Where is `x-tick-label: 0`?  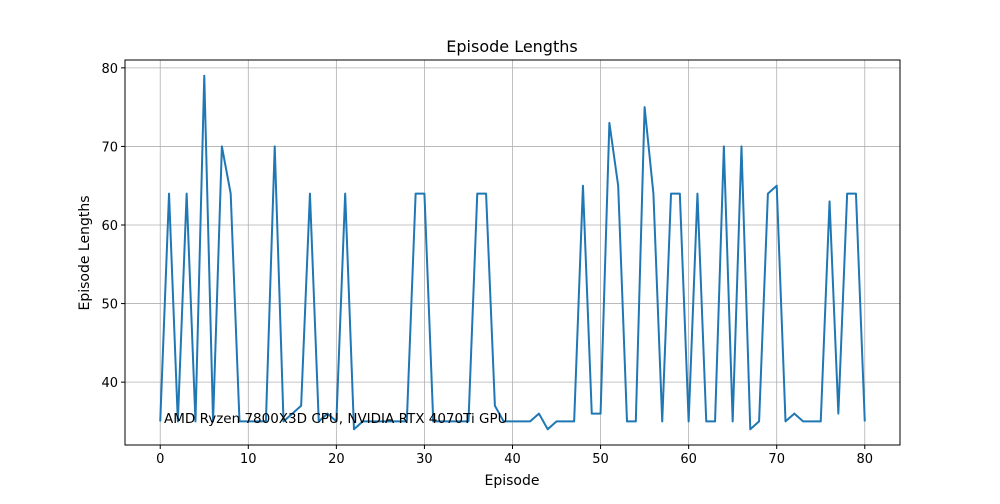 x-tick-label: 0 is located at coordinates (160, 459).